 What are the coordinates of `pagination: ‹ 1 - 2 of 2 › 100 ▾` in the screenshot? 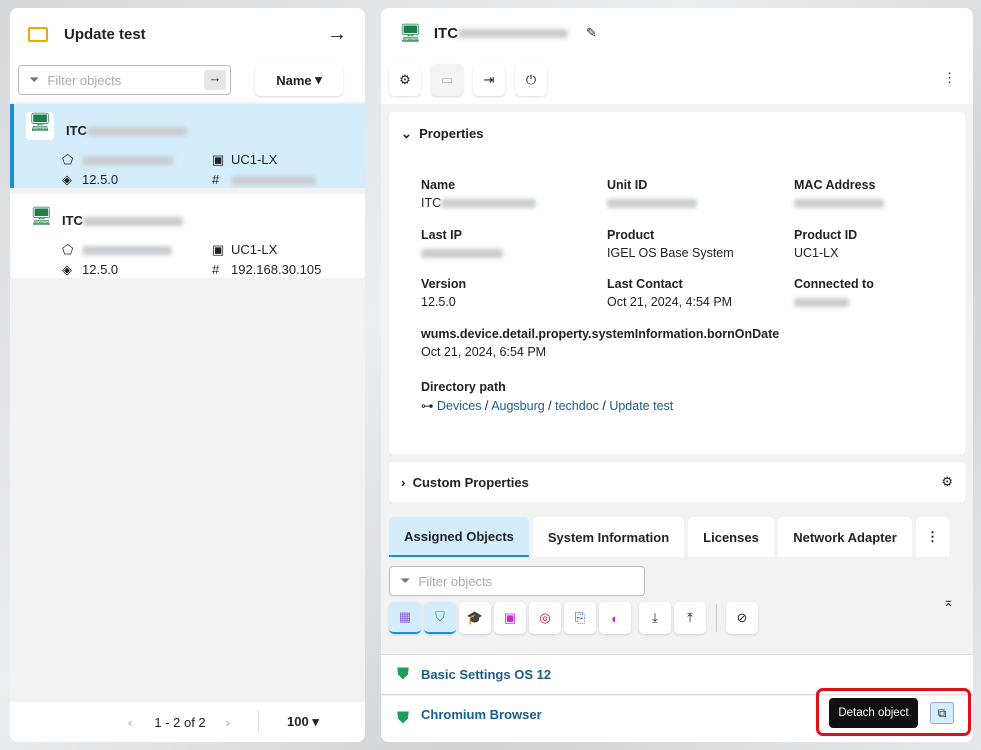 It's located at (187, 722).